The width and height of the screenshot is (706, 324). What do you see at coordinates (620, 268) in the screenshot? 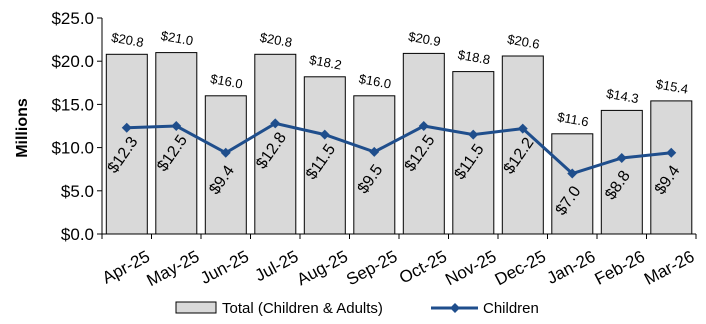
I see `x-tick-label: Feb-26` at bounding box center [620, 268].